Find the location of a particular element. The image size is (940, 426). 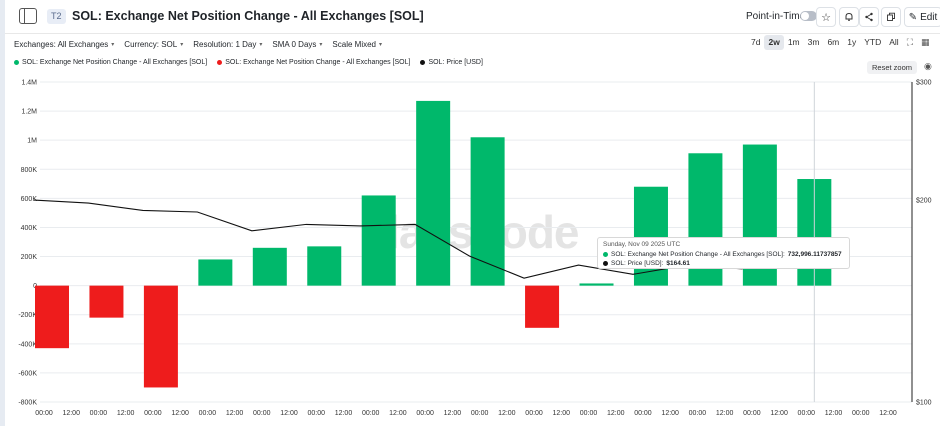

tooltip-price-value: $164.61 is located at coordinates (678, 263).